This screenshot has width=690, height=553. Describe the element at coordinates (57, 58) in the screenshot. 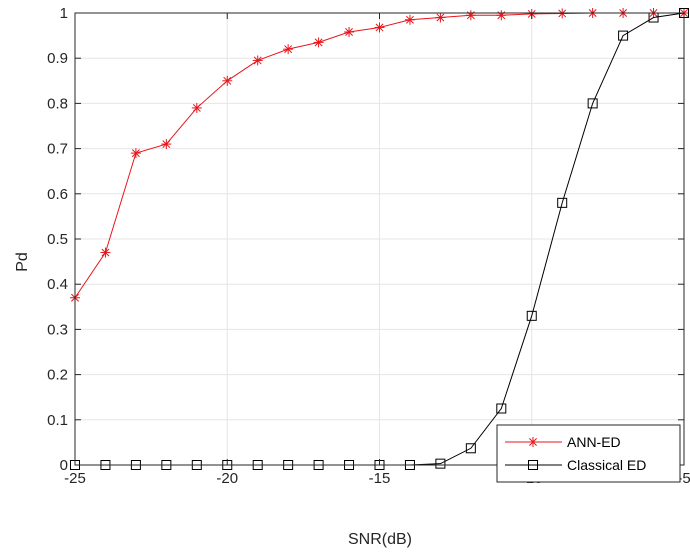

I see `y-tick-label: 0.9` at that location.